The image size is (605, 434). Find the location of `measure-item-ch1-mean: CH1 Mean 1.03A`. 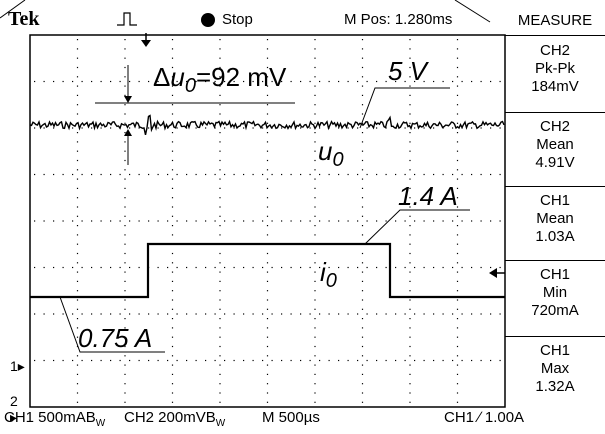

measure-item-ch1-mean: CH1 Mean 1.03A is located at coordinates (555, 219).